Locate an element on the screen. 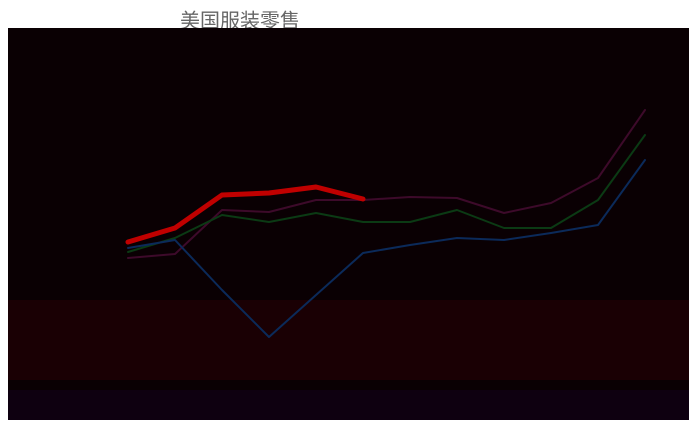 The image size is (689, 441). line is located at coordinates (245, 214).